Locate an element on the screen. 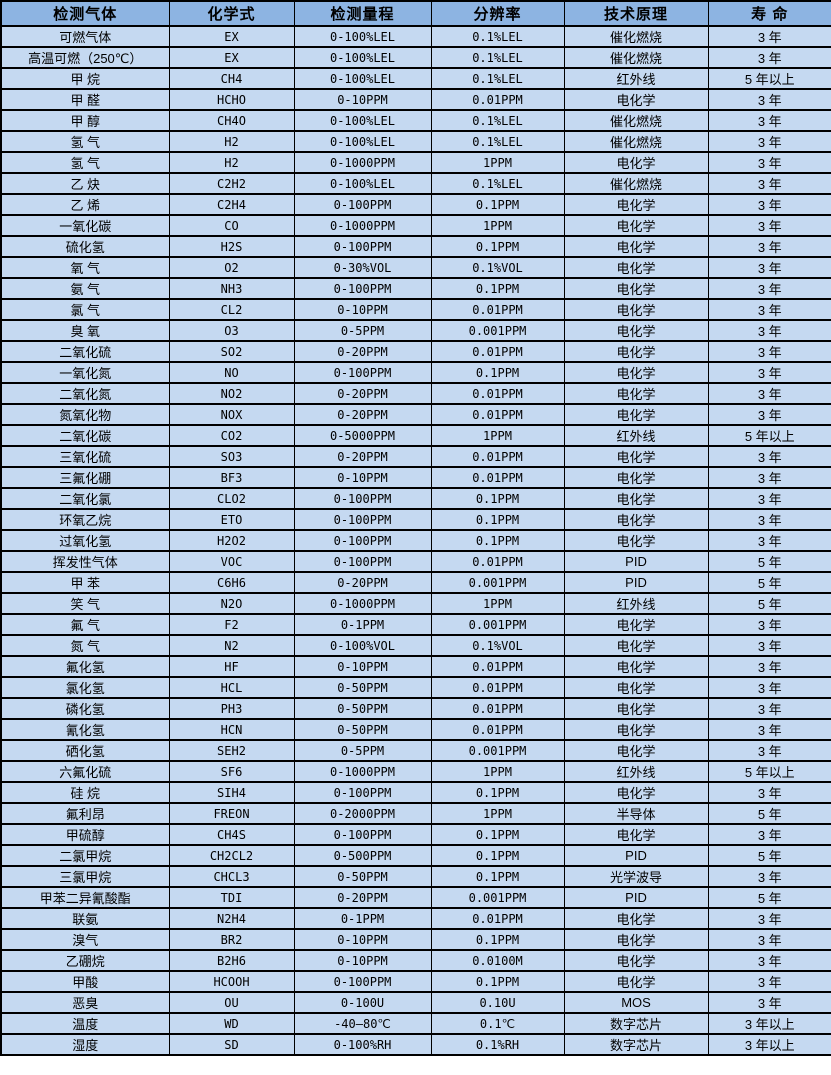 This screenshot has height=1075, width=831. cell-gas: 二氧化硫 is located at coordinates (85, 351).